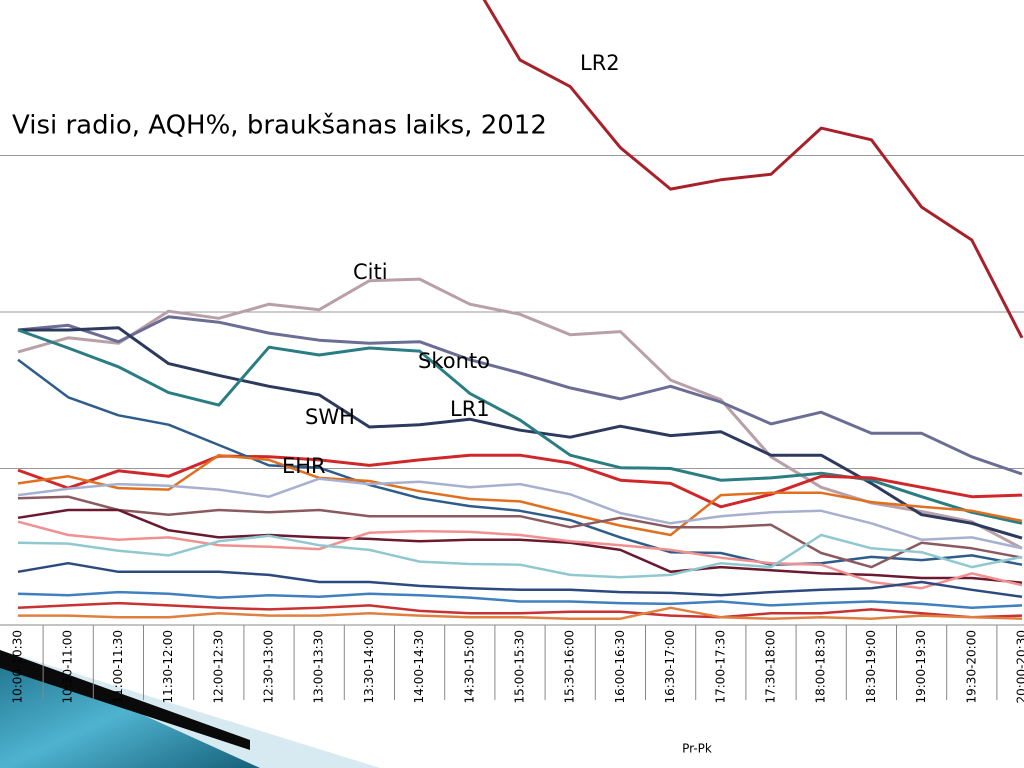  What do you see at coordinates (454, 361) in the screenshot?
I see `series-label: Skonto` at bounding box center [454, 361].